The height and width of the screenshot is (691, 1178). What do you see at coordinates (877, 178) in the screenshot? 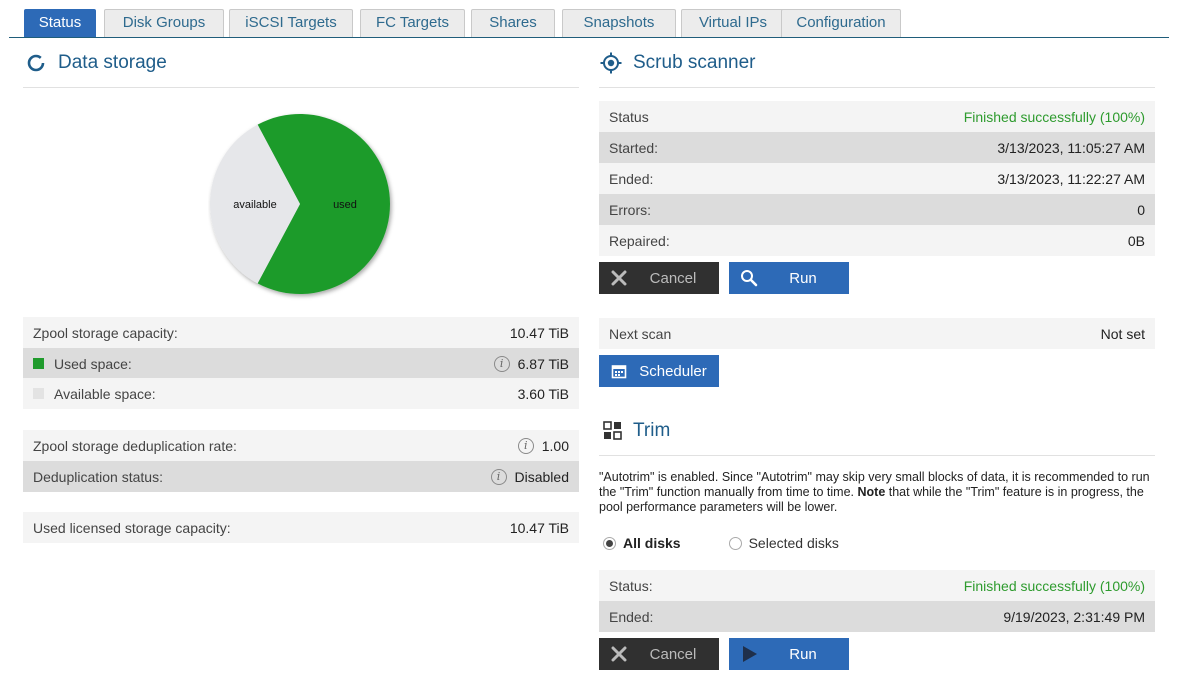
I see `scrub-ended-row: Ended: 3/13/2023, 11:22:27 AM` at bounding box center [877, 178].